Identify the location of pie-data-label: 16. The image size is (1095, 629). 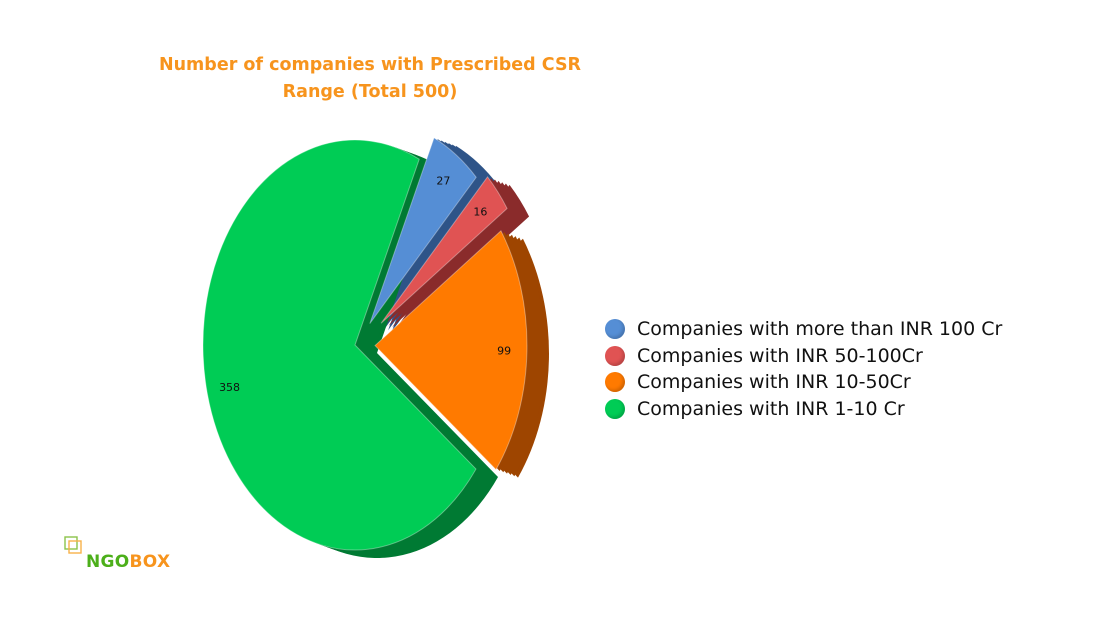
(480, 212).